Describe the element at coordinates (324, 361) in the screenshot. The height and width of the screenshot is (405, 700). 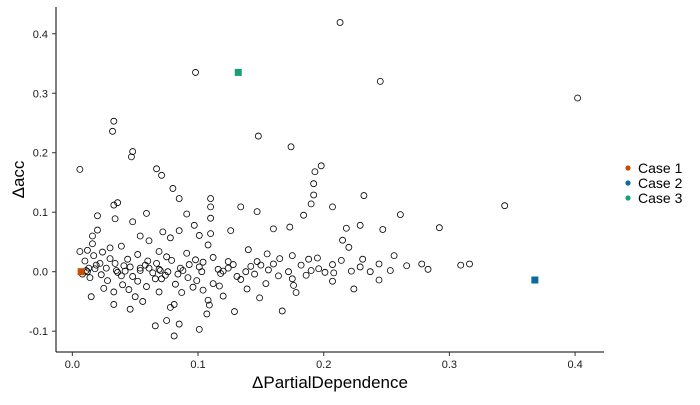
I see `x-axis-ticks: 0.0 0.1 0.2 0.3 0.4` at that location.